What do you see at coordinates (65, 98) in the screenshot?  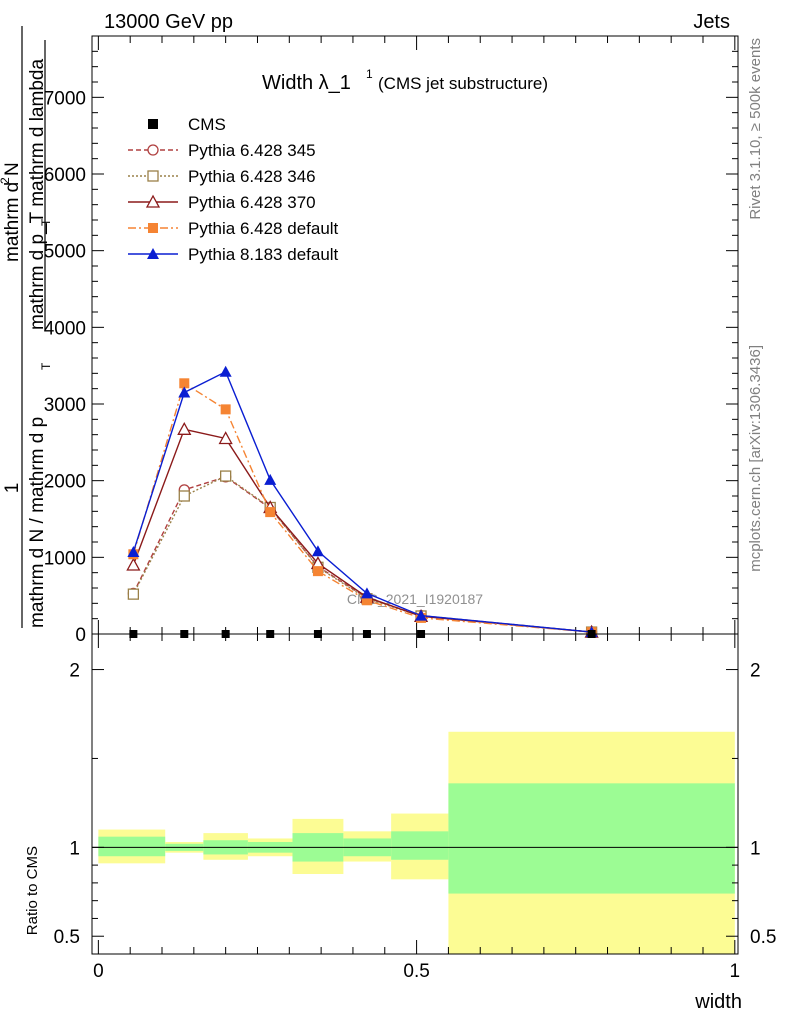 I see `y-tick-label: 7000` at bounding box center [65, 98].